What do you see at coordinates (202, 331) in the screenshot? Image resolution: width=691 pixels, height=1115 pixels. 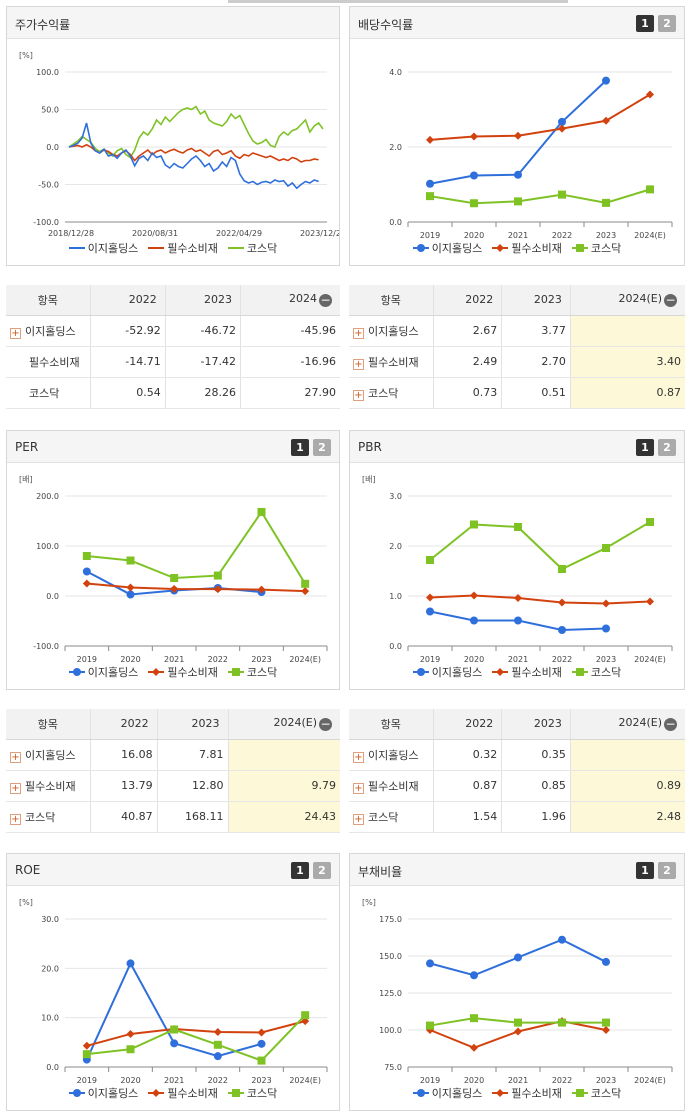 I see `value-cell: -46.72` at bounding box center [202, 331].